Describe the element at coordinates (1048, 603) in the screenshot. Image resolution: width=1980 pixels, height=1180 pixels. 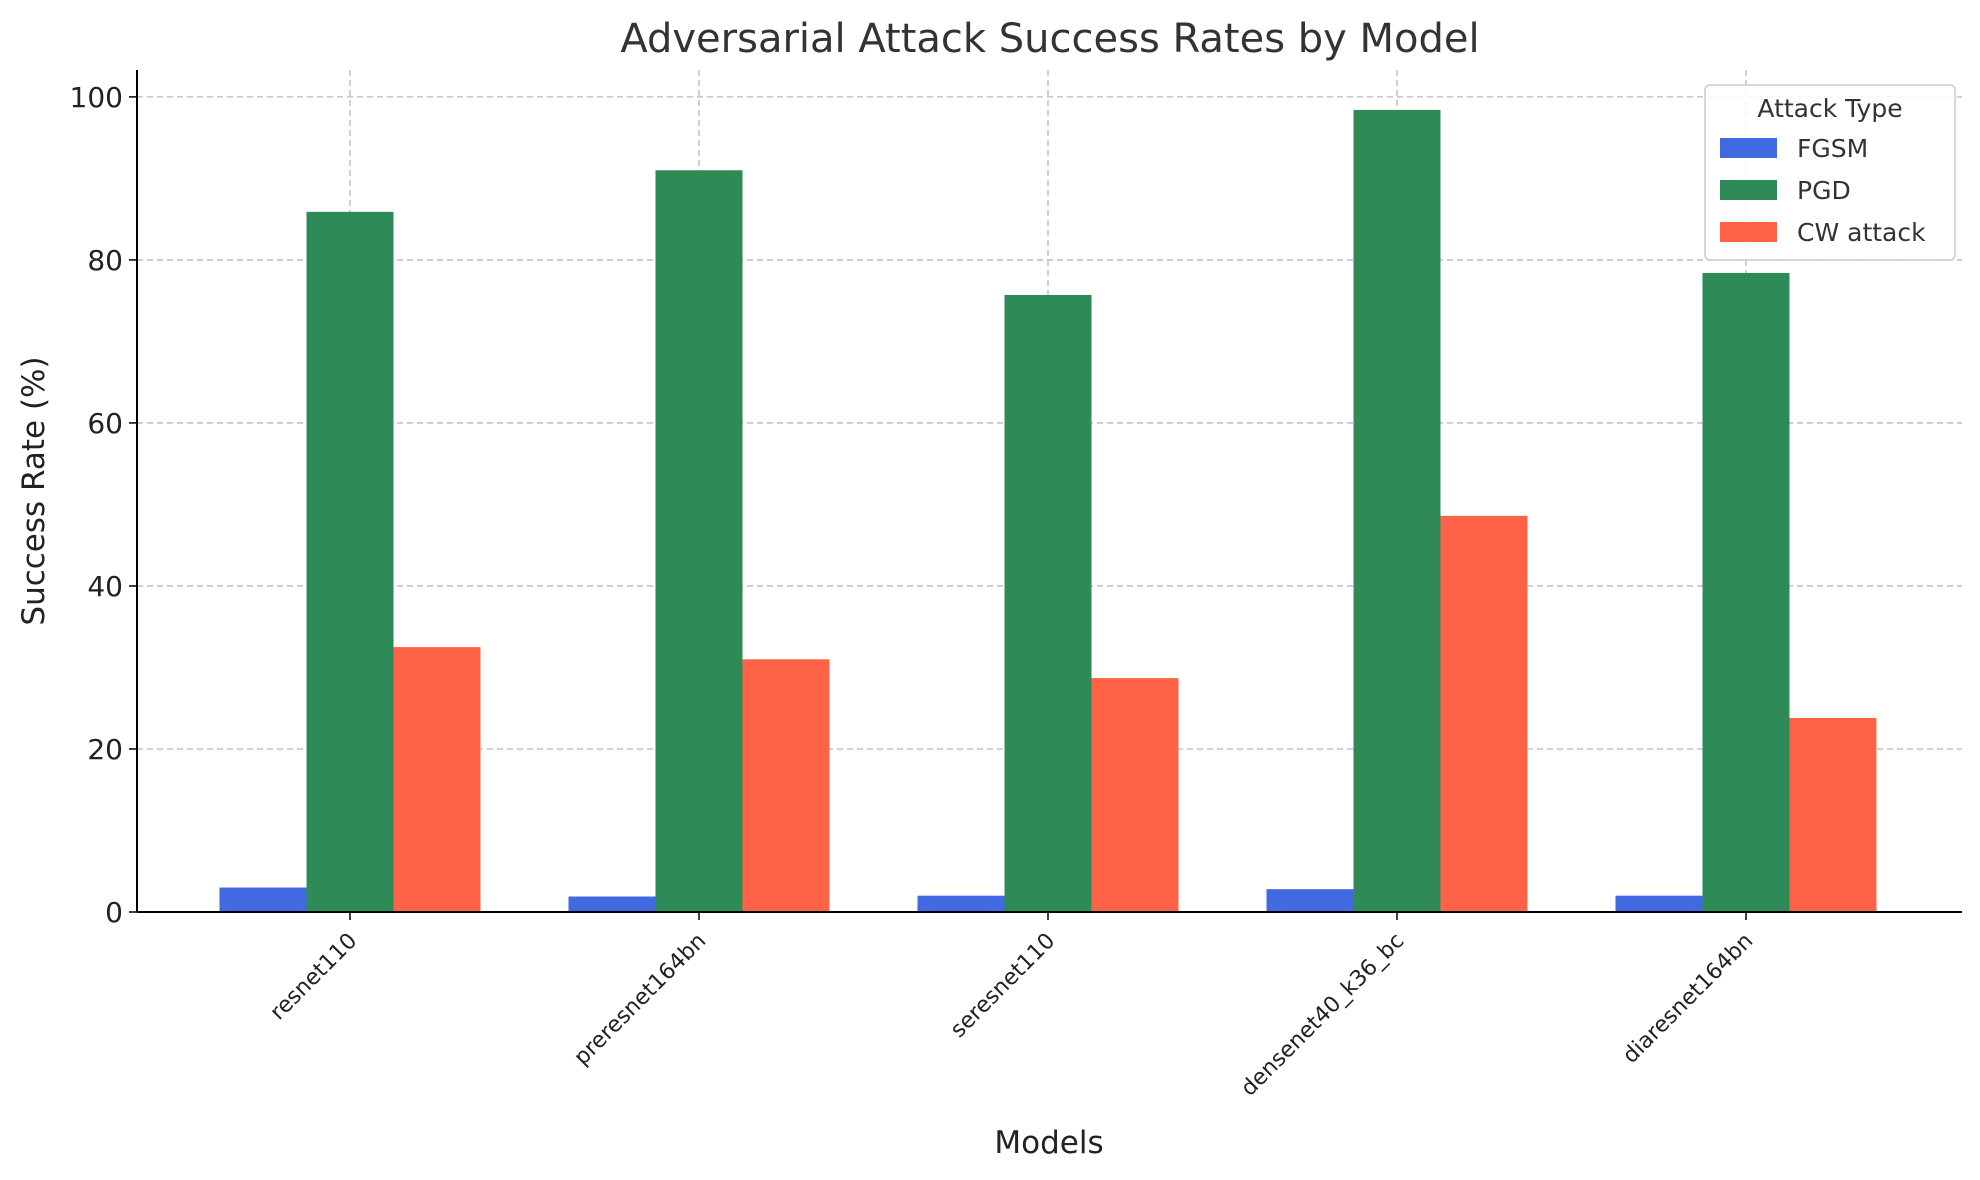
I see `bar-pgd-seresnet110` at that location.